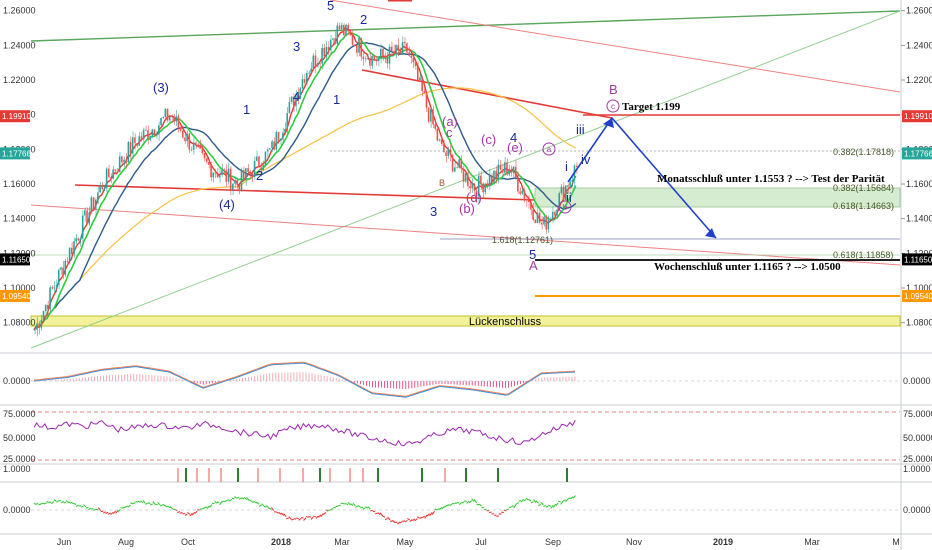  What do you see at coordinates (717, 197) in the screenshot?
I see `support-zone` at bounding box center [717, 197].